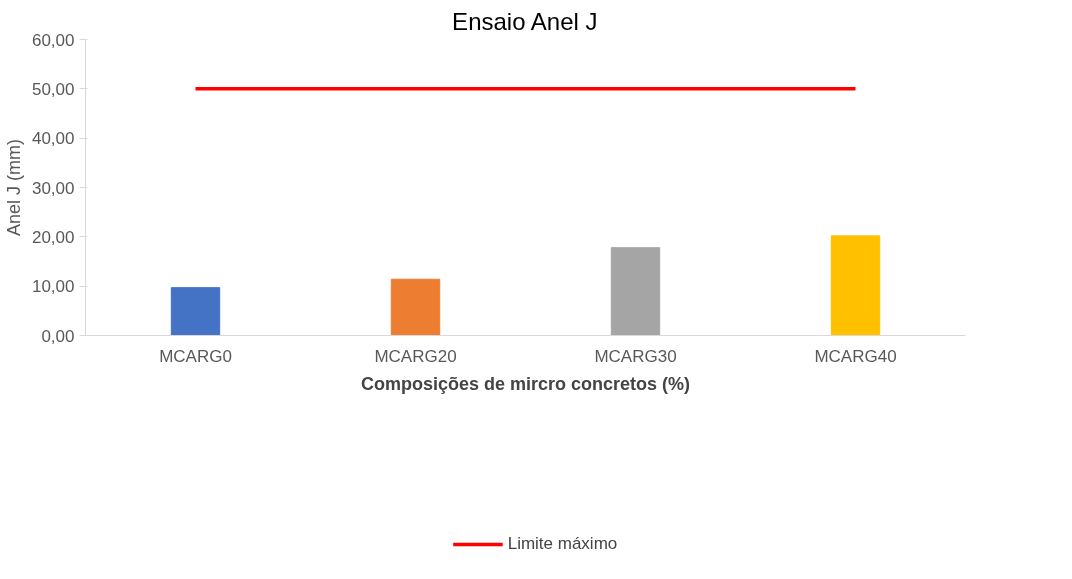 The height and width of the screenshot is (579, 1072). What do you see at coordinates (13, 187) in the screenshot?
I see `y-axis-title: Anel J (mm)` at bounding box center [13, 187].